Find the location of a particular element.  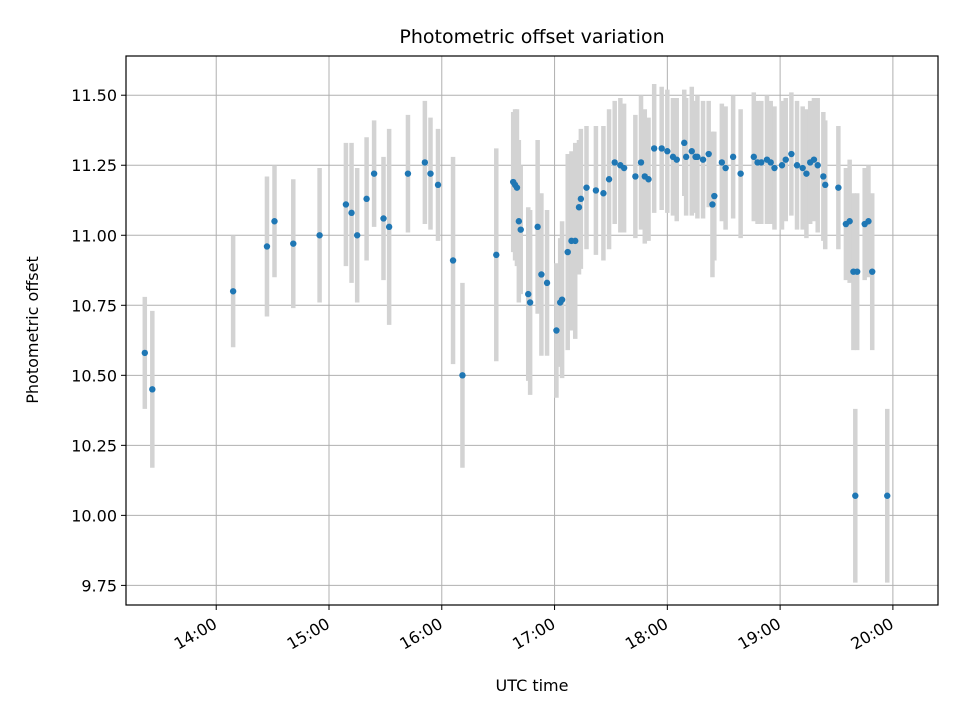

y-tick-label: 11.25 is located at coordinates (94, 165).